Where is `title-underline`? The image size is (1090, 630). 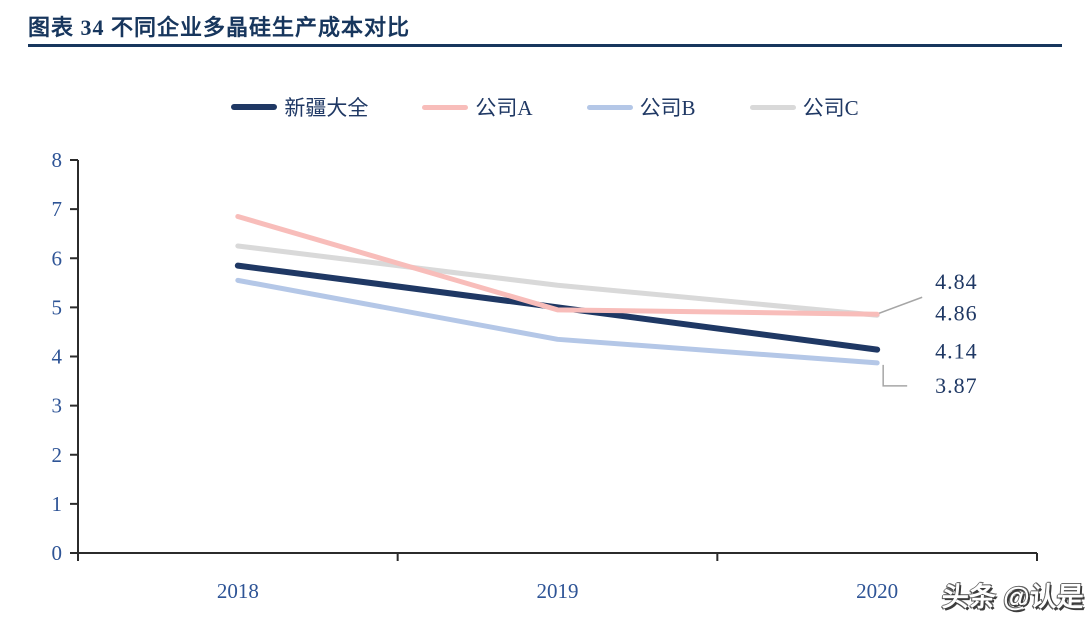 title-underline is located at coordinates (545, 45).